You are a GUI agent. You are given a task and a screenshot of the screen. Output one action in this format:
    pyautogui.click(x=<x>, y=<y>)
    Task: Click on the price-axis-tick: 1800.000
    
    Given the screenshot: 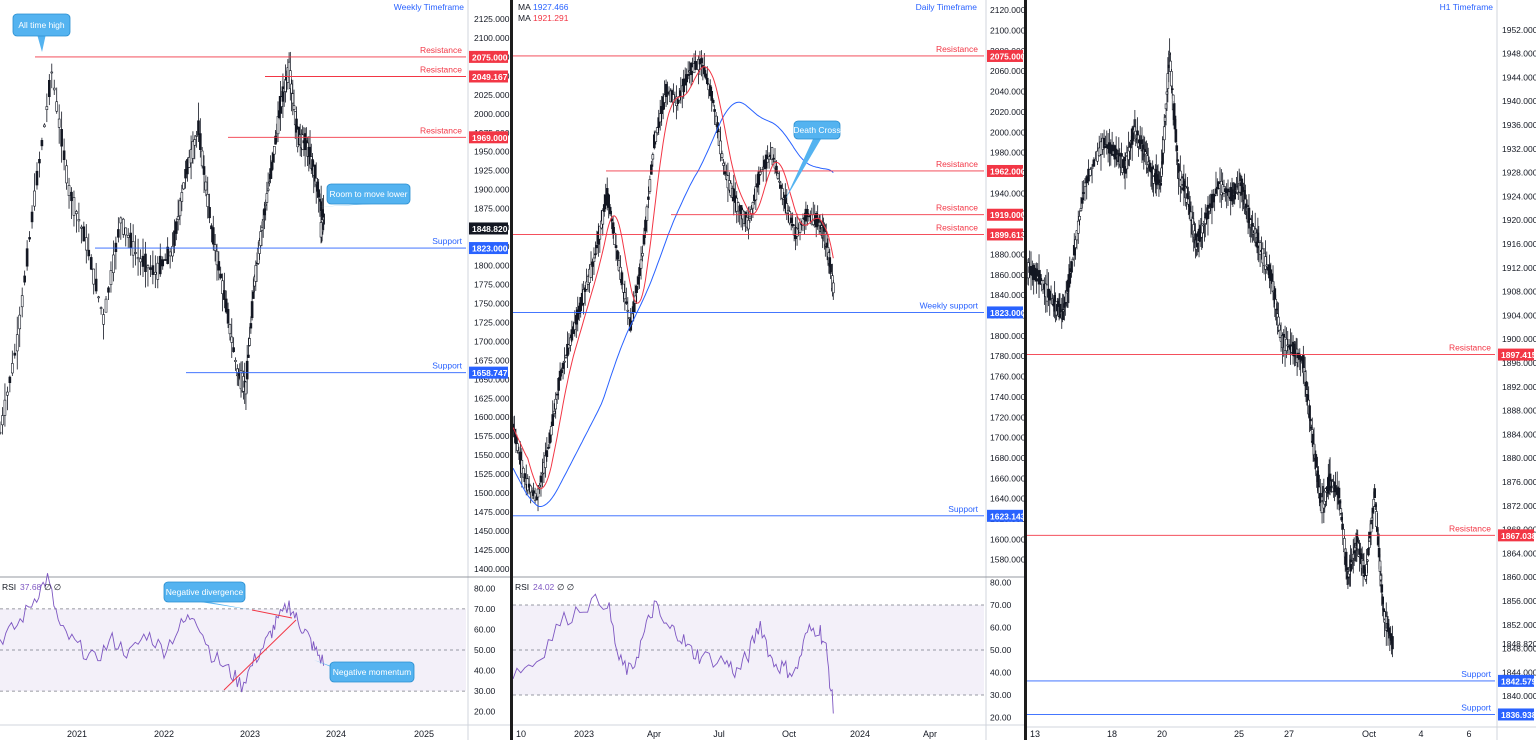 What is the action you would take?
    pyautogui.click(x=1007, y=336)
    